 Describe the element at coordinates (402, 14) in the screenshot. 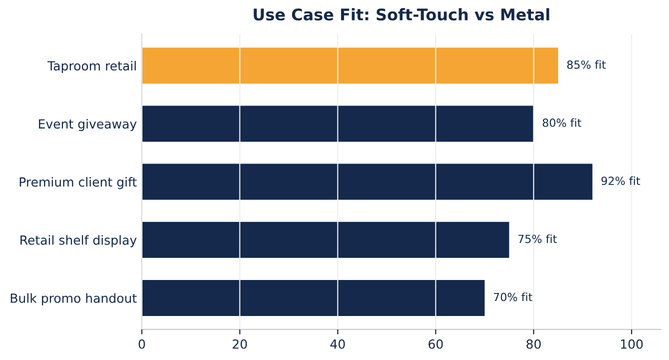

I see `chart-title: Use Case Fit: Soft-Touch vs Metal` at that location.